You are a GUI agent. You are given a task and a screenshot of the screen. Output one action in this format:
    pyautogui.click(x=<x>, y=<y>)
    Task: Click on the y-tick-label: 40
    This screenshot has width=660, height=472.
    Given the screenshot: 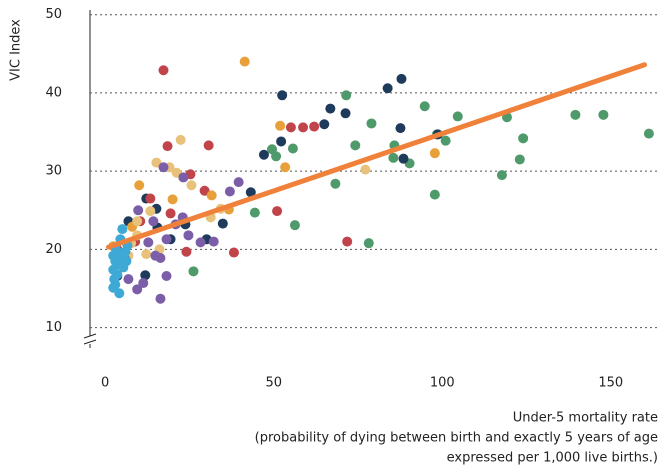 What is the action you would take?
    pyautogui.click(x=53, y=92)
    